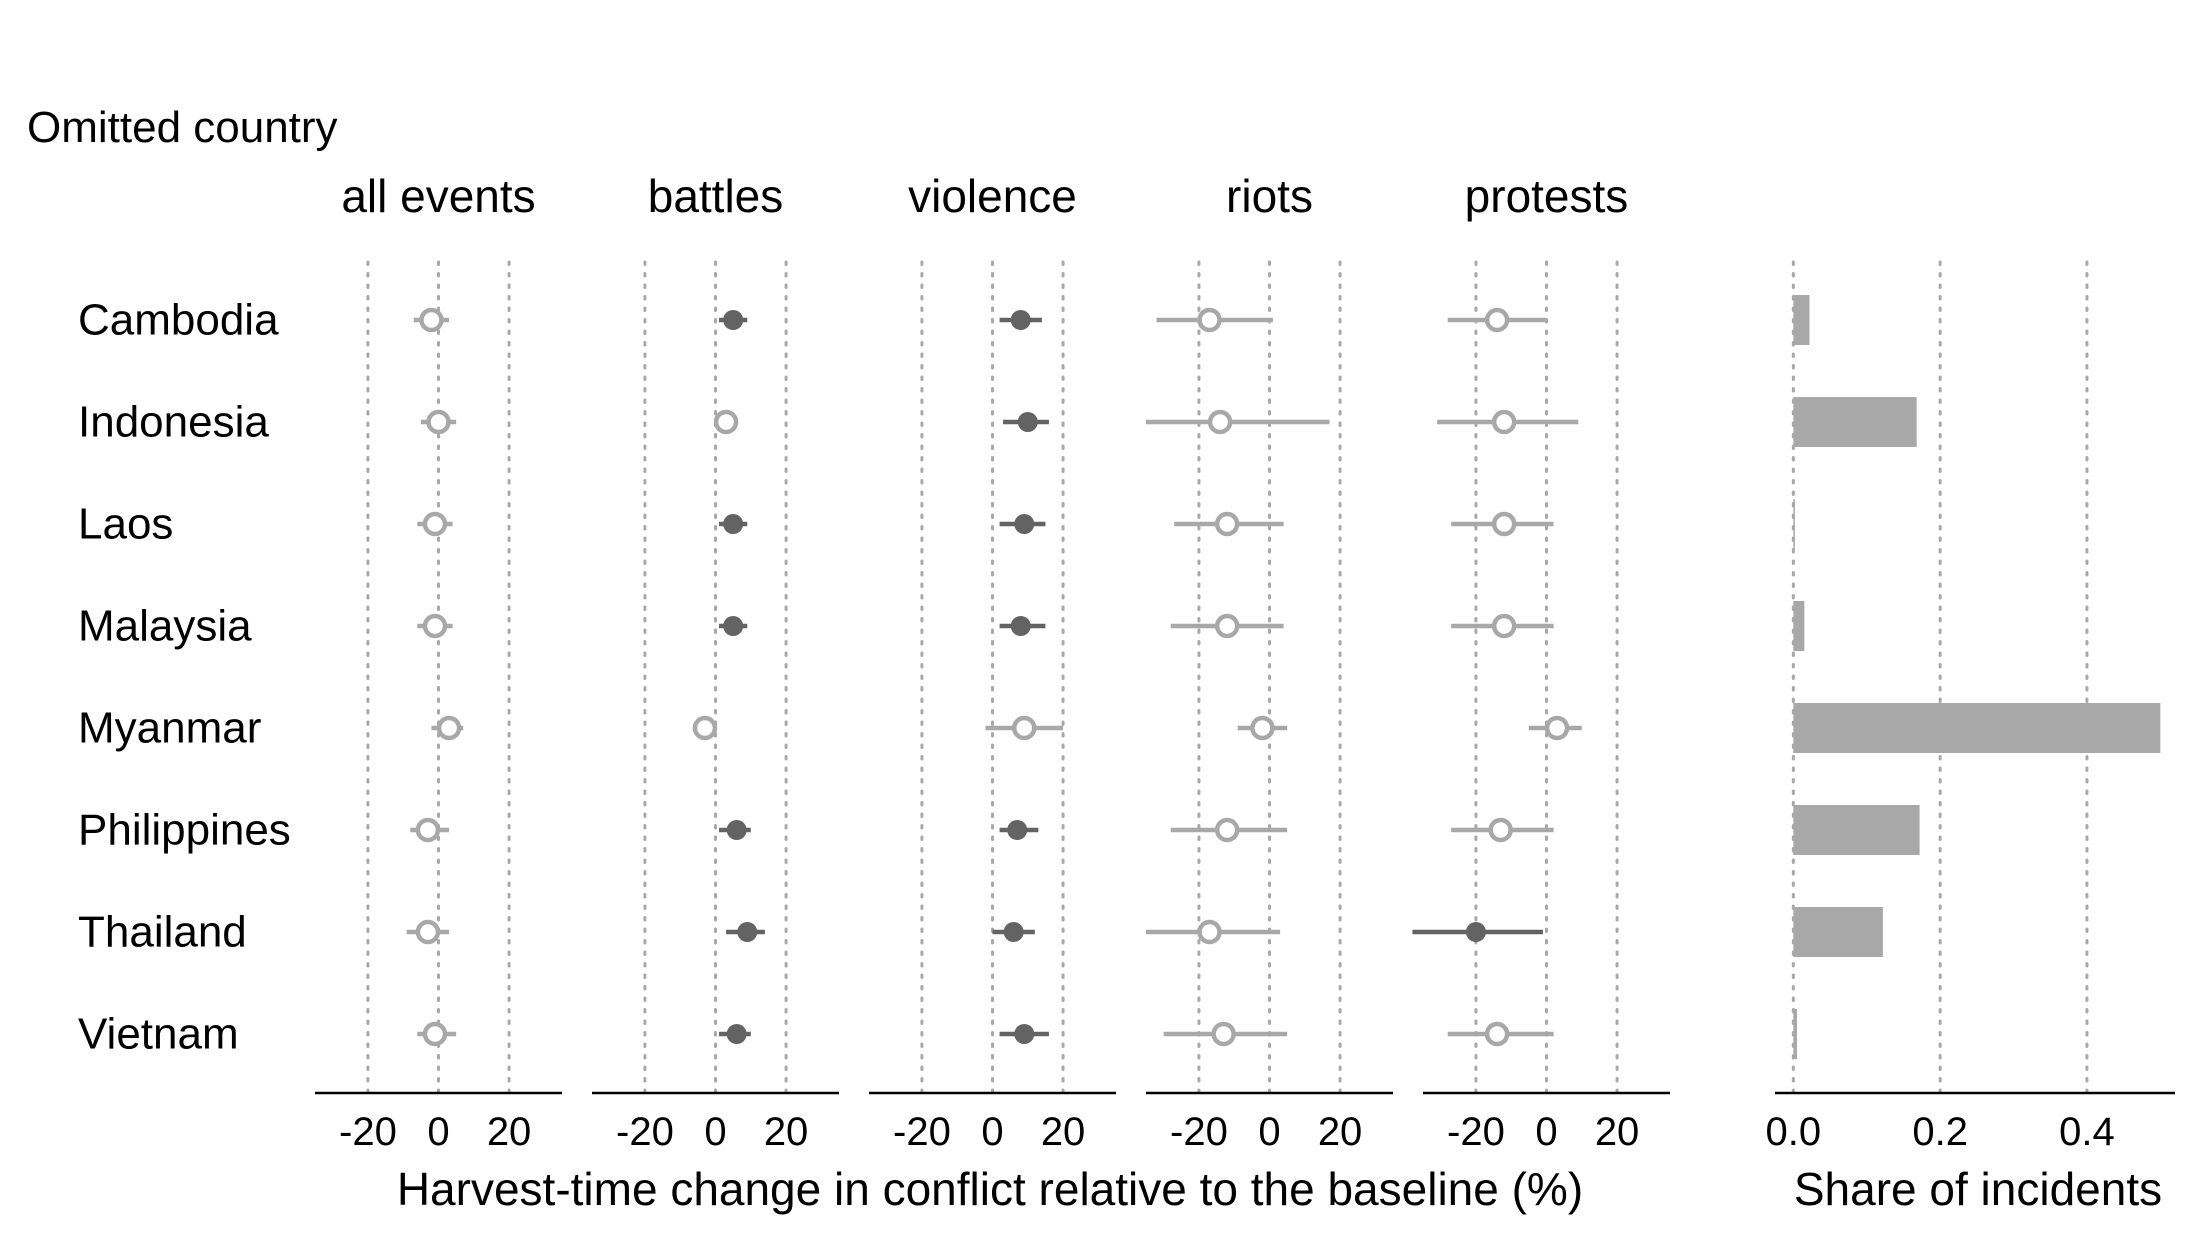 This screenshot has height=1235, width=2187. Describe the element at coordinates (1557, 728) in the screenshot. I see `estimate-point-protests-myanmar` at that location.